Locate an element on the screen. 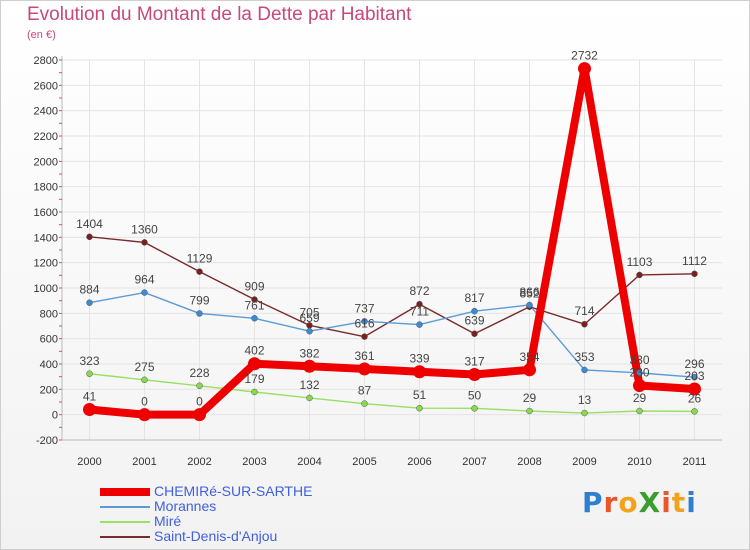 The image size is (750, 550). logo-letter: r is located at coordinates (611, 502).